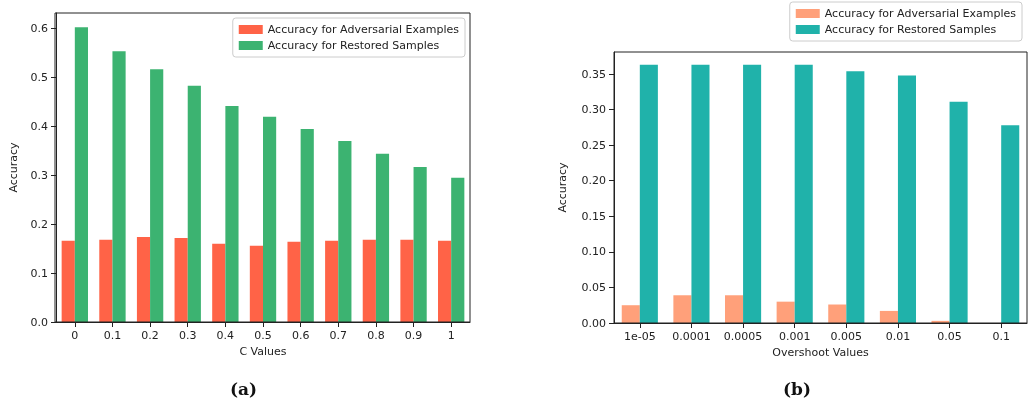 The image size is (1033, 405). Describe the element at coordinates (898, 336) in the screenshot. I see `x-tick-label: 0.01` at that location.